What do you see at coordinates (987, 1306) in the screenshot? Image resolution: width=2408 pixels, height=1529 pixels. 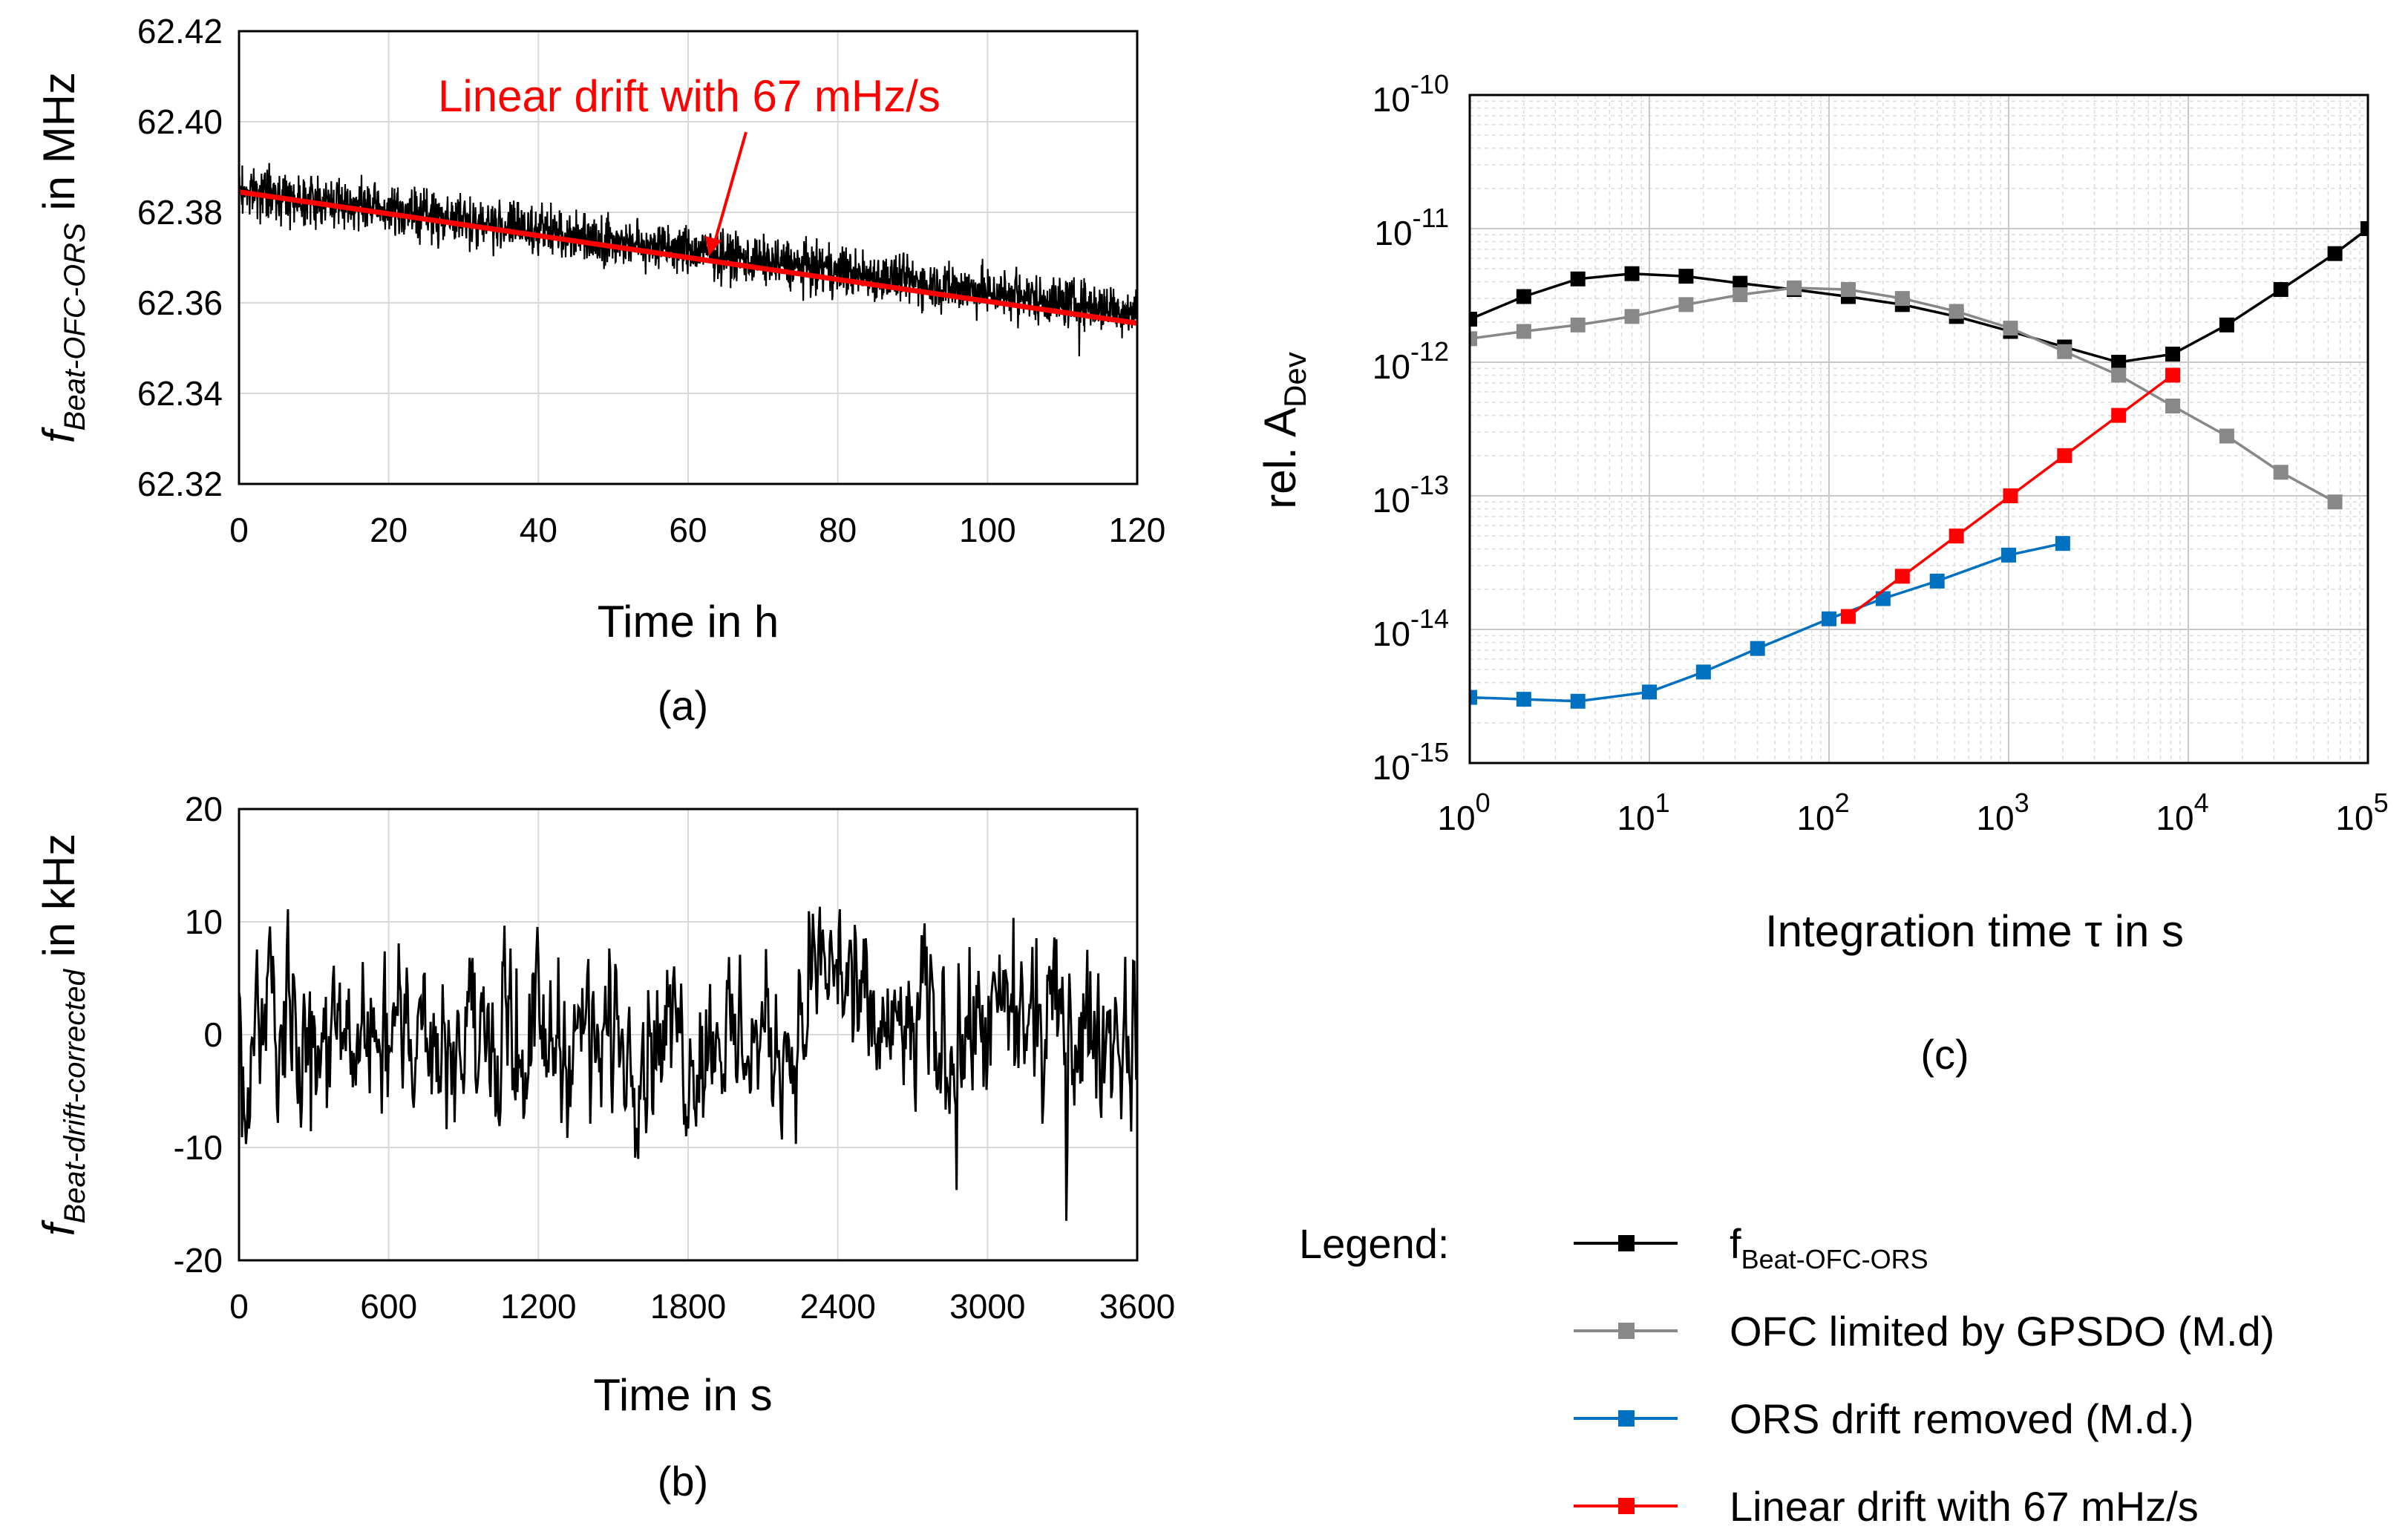 I see `panel-b-x-tick-label: 3000` at bounding box center [987, 1306].